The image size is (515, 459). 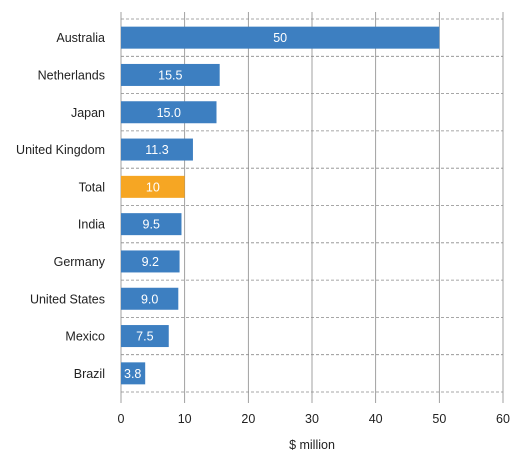 What do you see at coordinates (67, 299) in the screenshot?
I see `category-label: United States` at bounding box center [67, 299].